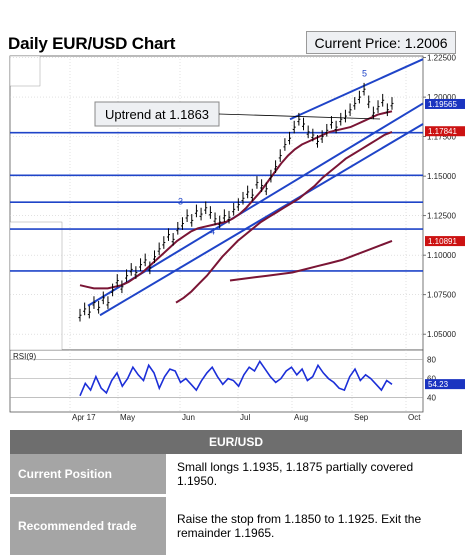 The height and width of the screenshot is (555, 468). What do you see at coordinates (441, 216) in the screenshot?
I see `y-tick-label: 1.12500` at bounding box center [441, 216].